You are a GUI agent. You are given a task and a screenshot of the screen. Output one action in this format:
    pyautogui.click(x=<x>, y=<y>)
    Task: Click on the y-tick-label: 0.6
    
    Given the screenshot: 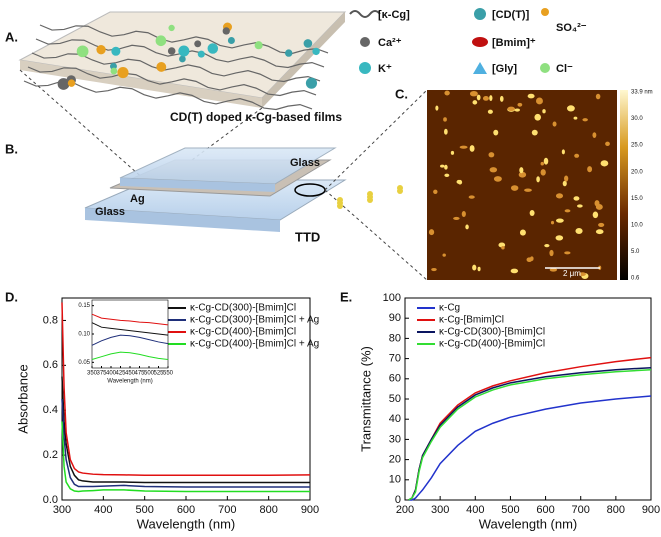 What is the action you would take?
    pyautogui.click(x=50, y=365)
    